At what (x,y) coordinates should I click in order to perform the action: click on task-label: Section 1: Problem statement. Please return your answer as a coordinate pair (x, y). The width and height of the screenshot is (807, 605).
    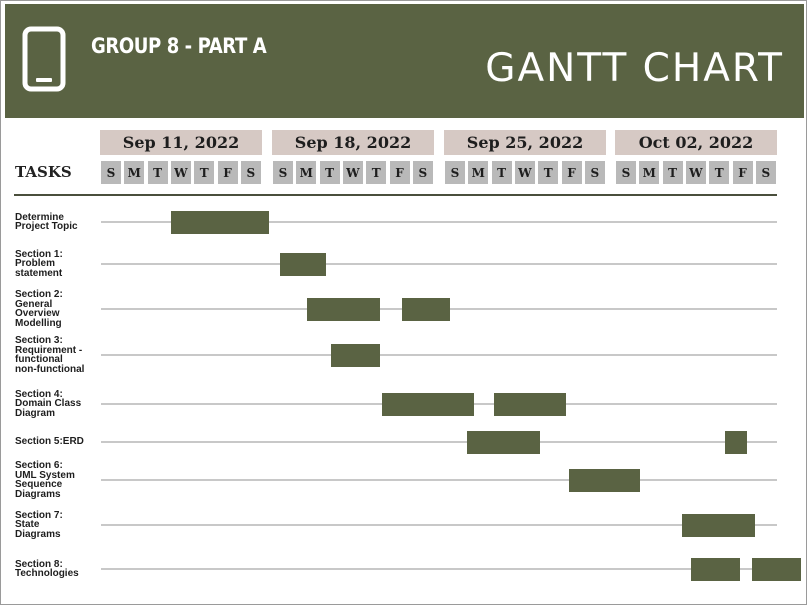
    Looking at the image, I should click on (39, 263).